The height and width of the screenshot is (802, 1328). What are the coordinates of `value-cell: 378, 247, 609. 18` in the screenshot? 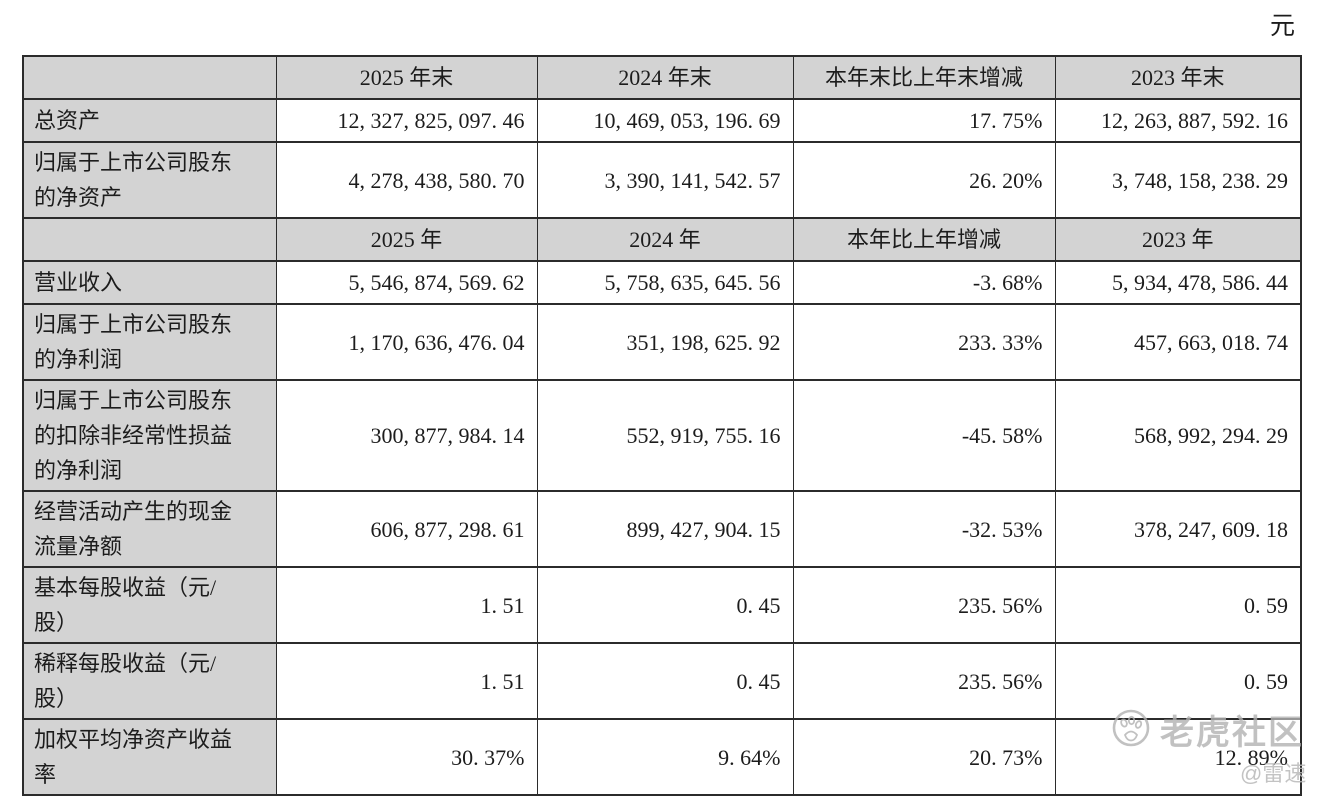 It's located at (1178, 529).